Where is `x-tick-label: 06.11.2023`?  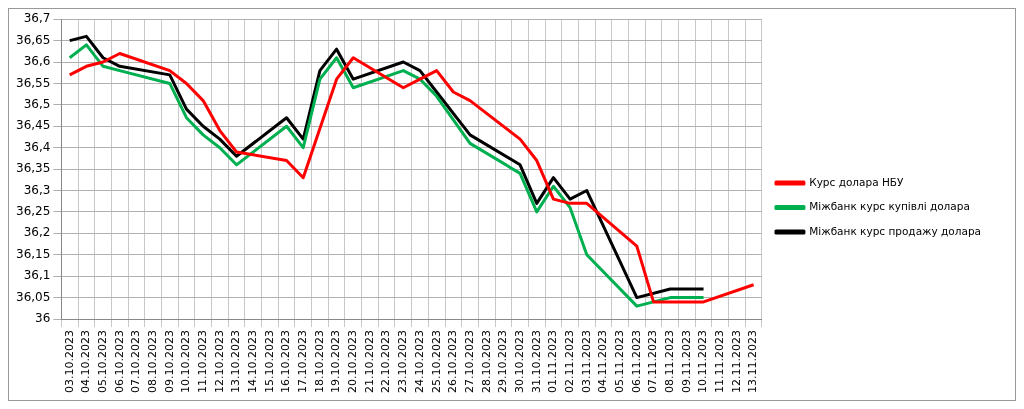 x-tick-label: 06.11.2023 is located at coordinates (636, 361).